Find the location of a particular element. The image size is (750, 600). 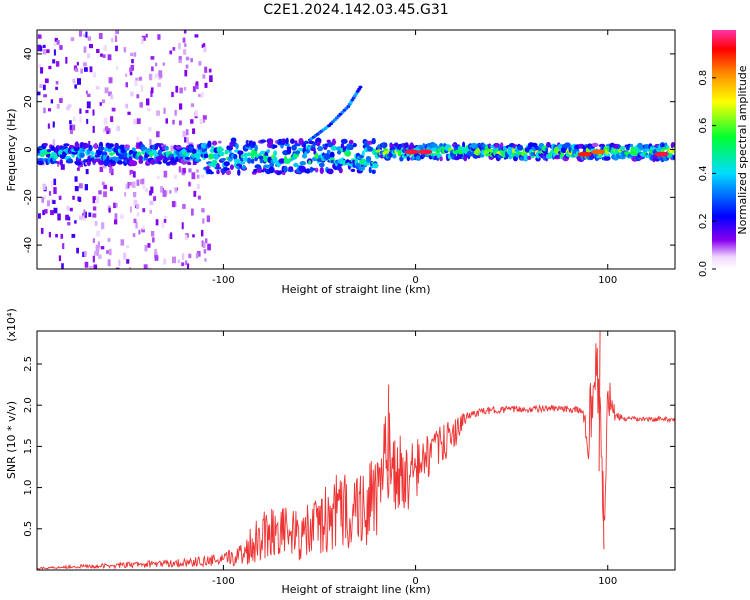

colorbar-tick-label: 0.8 is located at coordinates (703, 78).